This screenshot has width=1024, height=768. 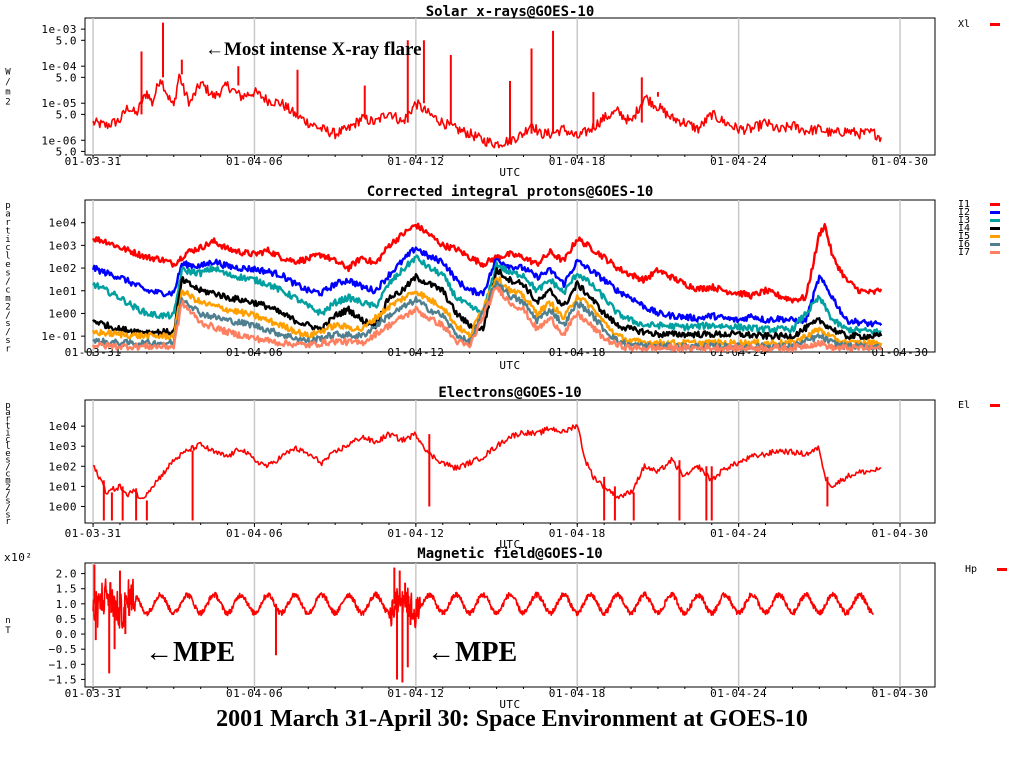 What do you see at coordinates (63, 664) in the screenshot?
I see `y-tick-label: −1.0` at bounding box center [63, 664].